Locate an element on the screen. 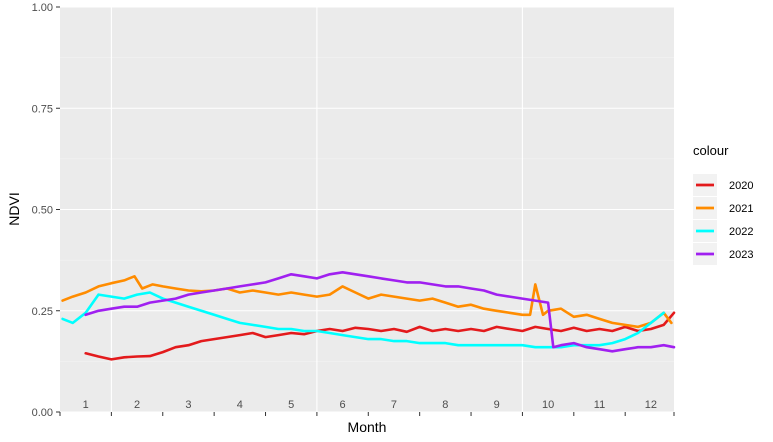  legend-items: 2020 2021 2022 2023 is located at coordinates (723, 219).